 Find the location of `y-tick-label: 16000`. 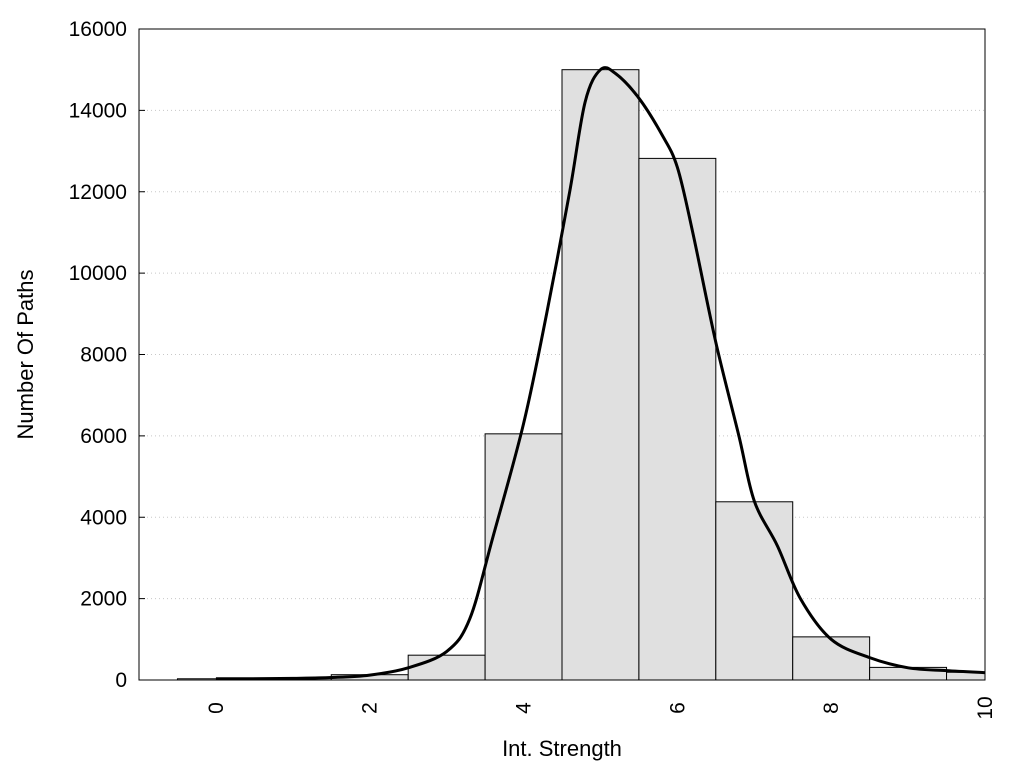

y-tick-label: 16000 is located at coordinates (98, 29).